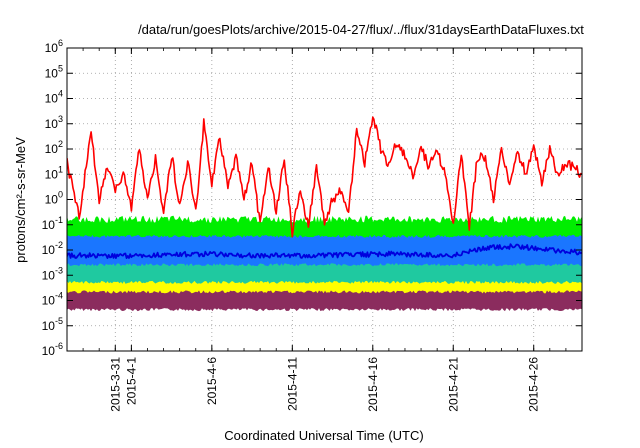  Describe the element at coordinates (52, 324) in the screenshot. I see `y-tick-label: 10⁻⁵` at that location.